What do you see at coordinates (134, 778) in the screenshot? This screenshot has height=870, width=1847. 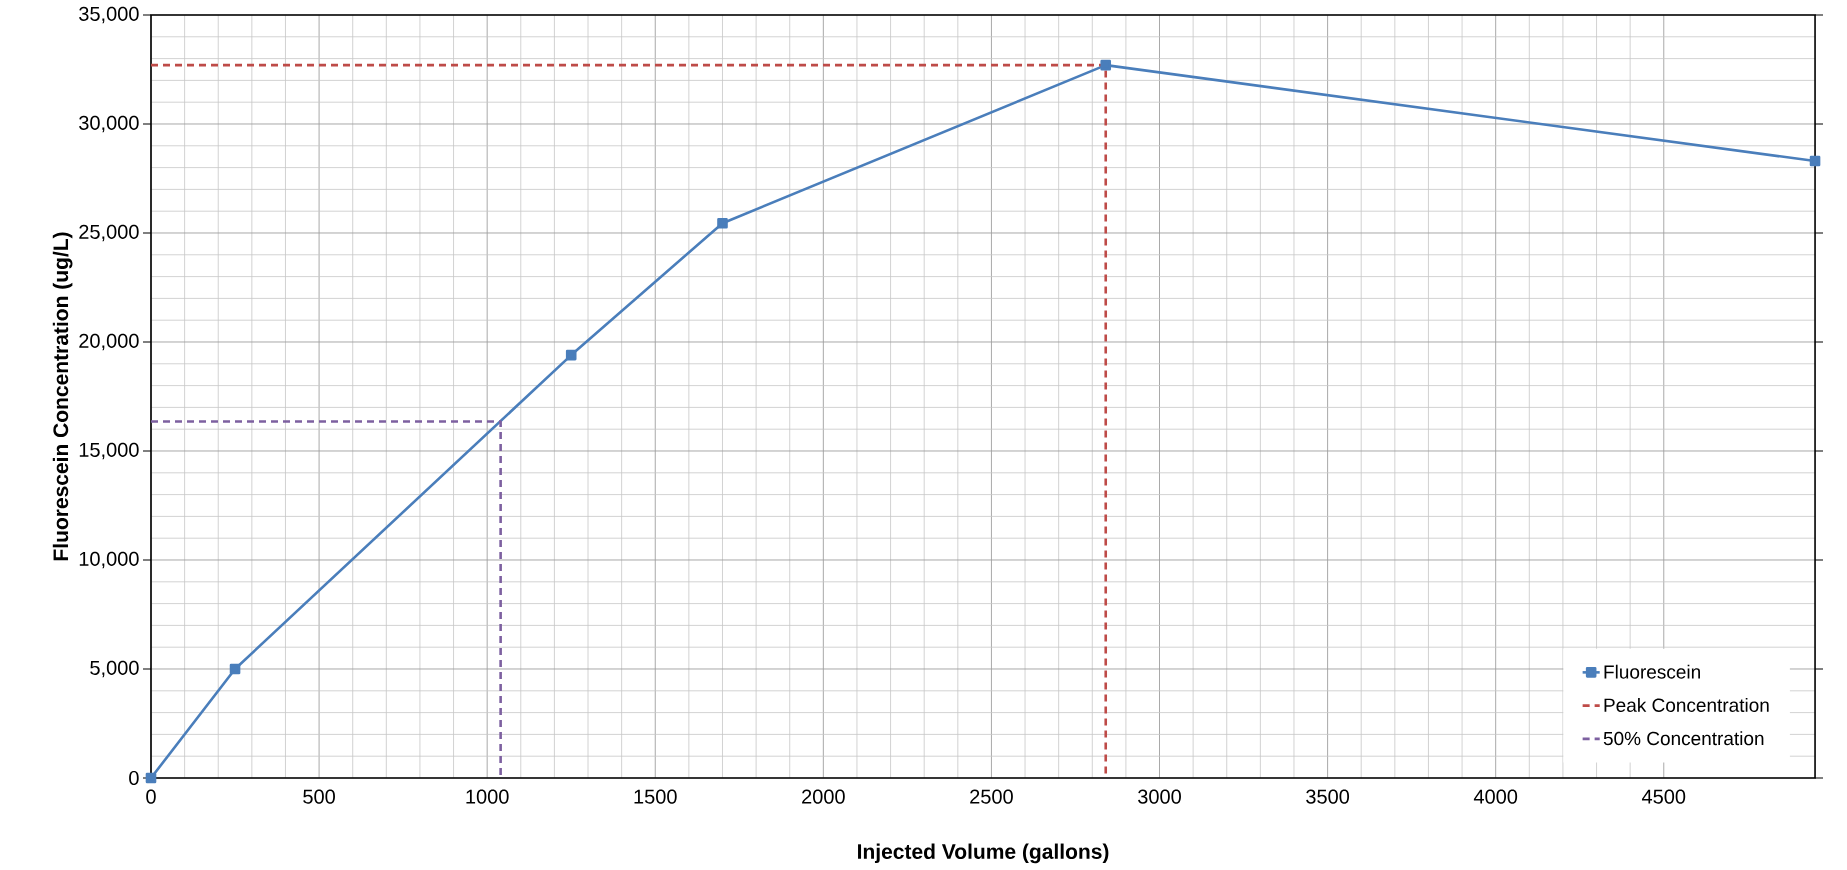 I see `y-tick-label: 0` at bounding box center [134, 778].